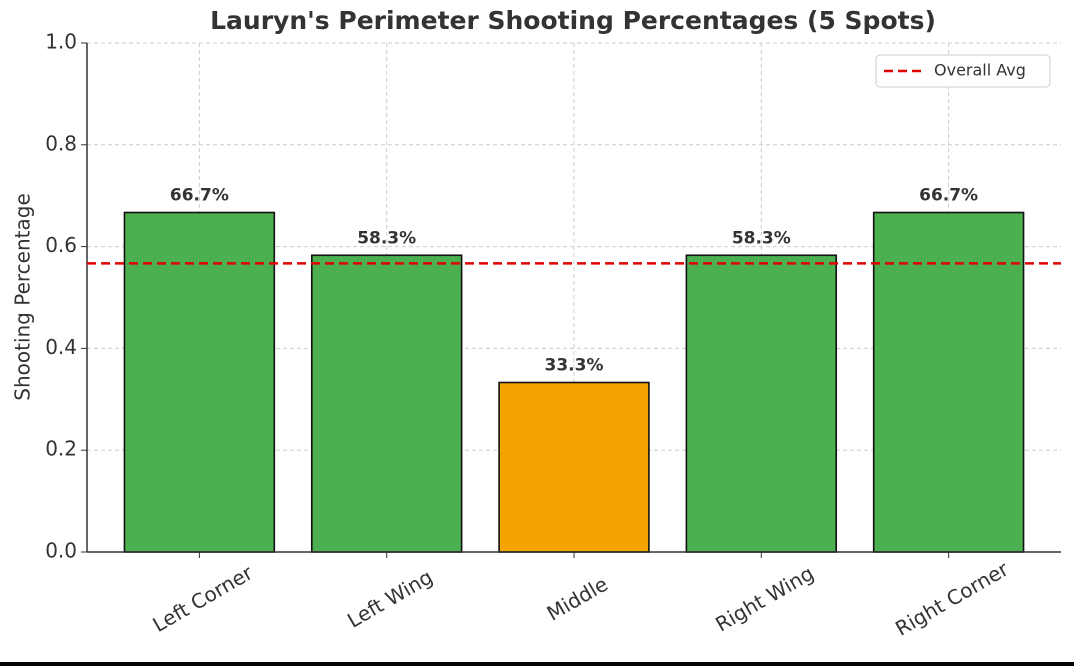  Describe the element at coordinates (202, 598) in the screenshot. I see `x-tick-label: Left Corner` at that location.